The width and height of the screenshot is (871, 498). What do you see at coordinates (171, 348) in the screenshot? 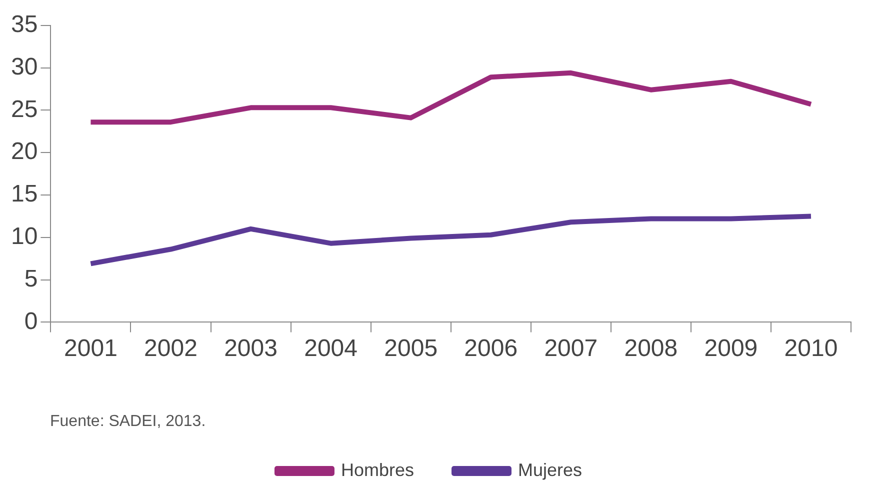
I see `x-tick-label: 2002` at bounding box center [171, 348].